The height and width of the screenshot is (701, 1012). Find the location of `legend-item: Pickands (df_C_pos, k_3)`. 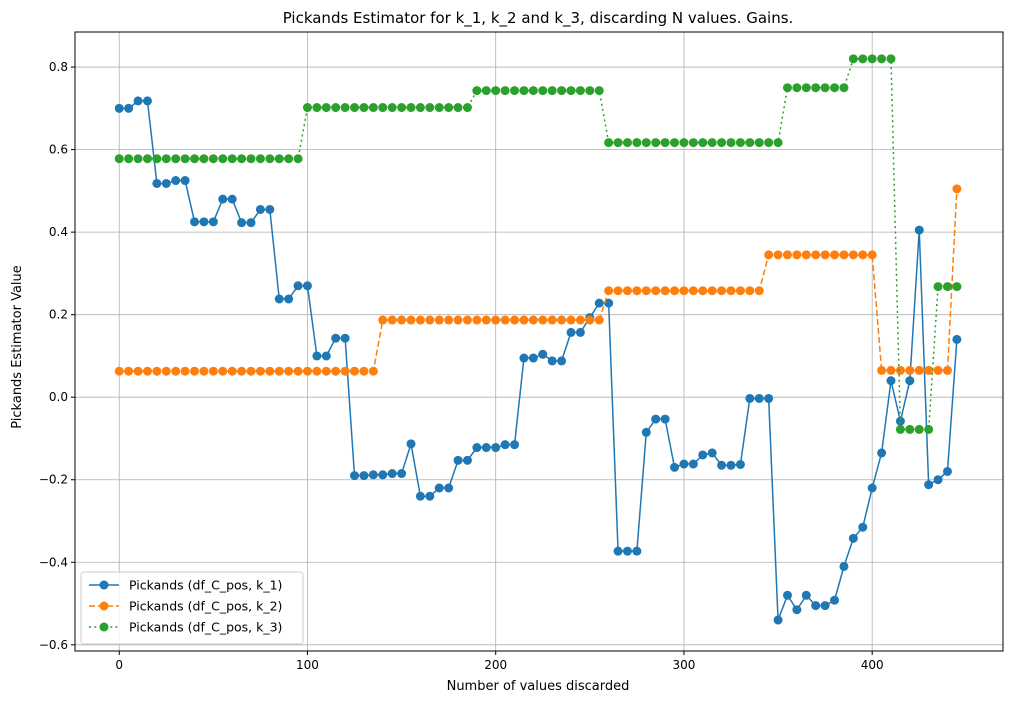

legend-item: Pickands (df_C_pos, k_3) is located at coordinates (185, 627).